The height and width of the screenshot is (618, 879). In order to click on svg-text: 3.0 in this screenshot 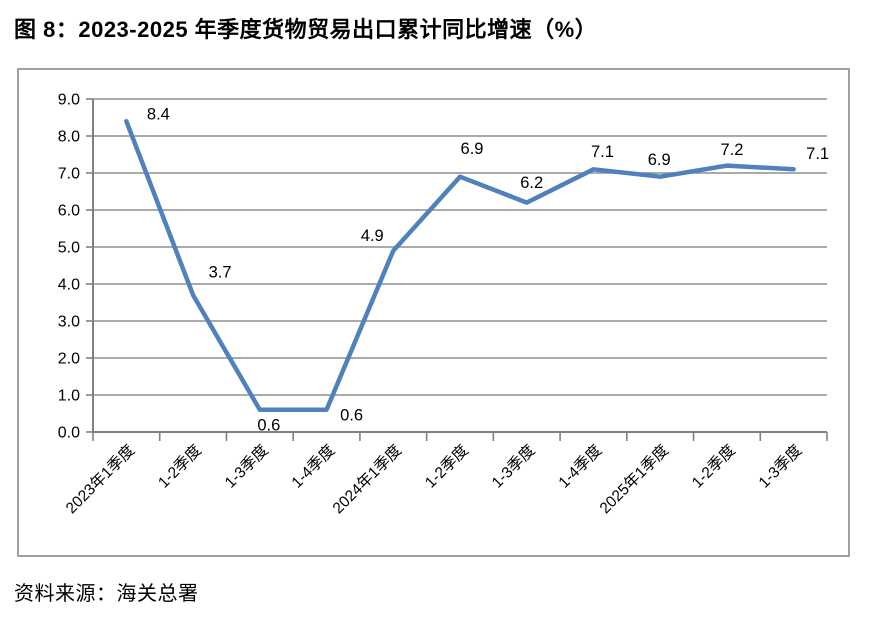, I will do `click(69, 322)`.